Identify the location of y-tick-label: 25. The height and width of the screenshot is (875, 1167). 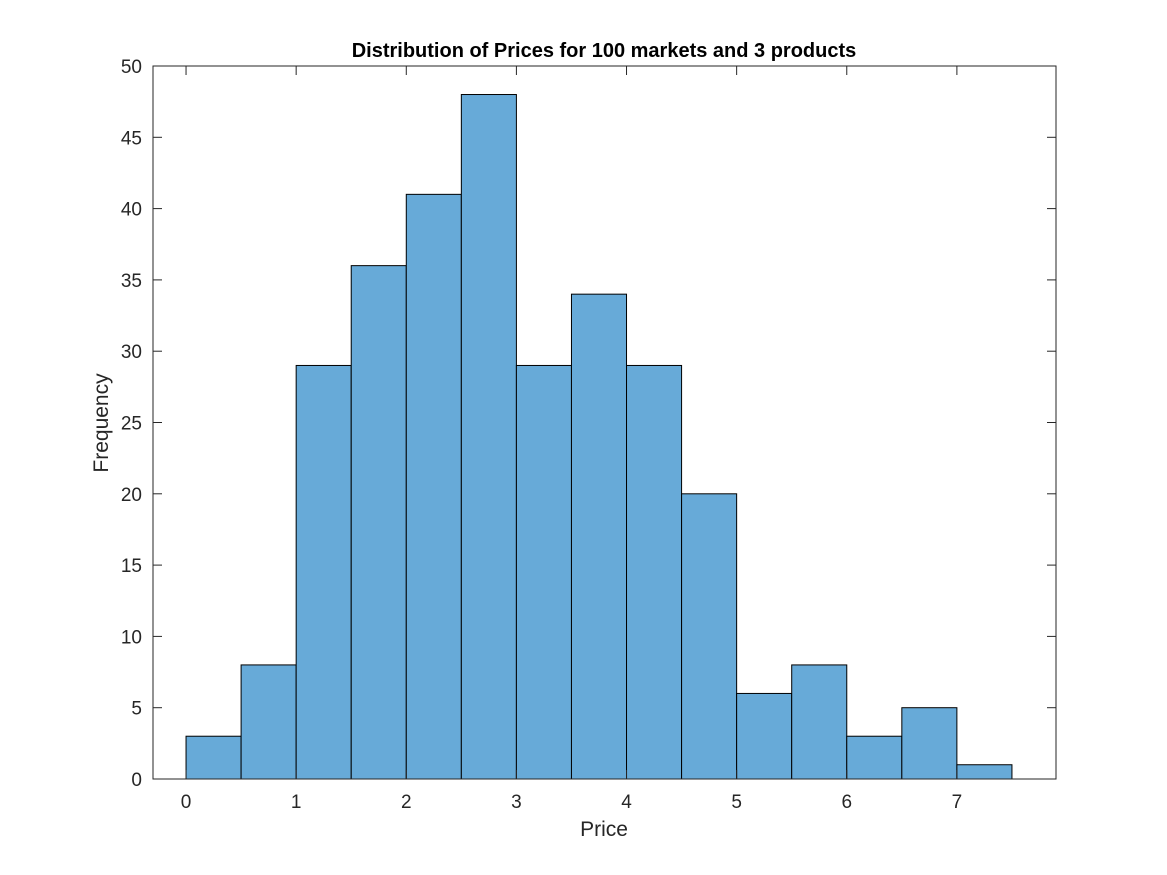
(131, 424).